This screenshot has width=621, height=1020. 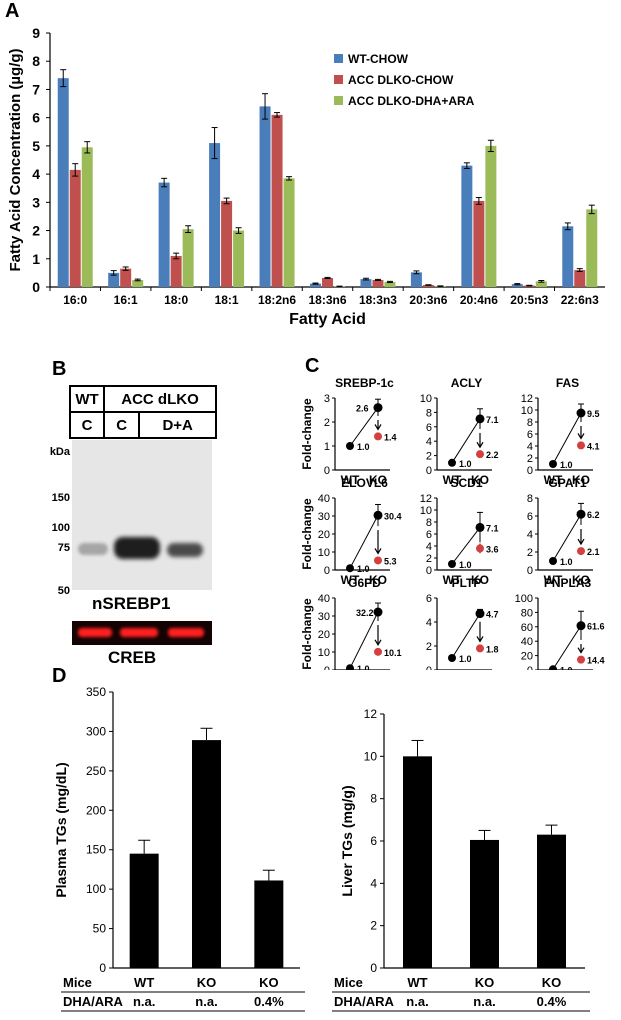 What do you see at coordinates (467, 383) in the screenshot?
I see `subplot-title: ACLY` at bounding box center [467, 383].